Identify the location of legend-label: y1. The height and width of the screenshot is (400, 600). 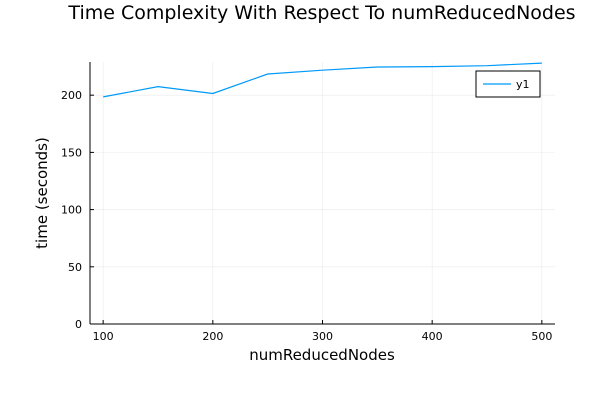
(523, 84).